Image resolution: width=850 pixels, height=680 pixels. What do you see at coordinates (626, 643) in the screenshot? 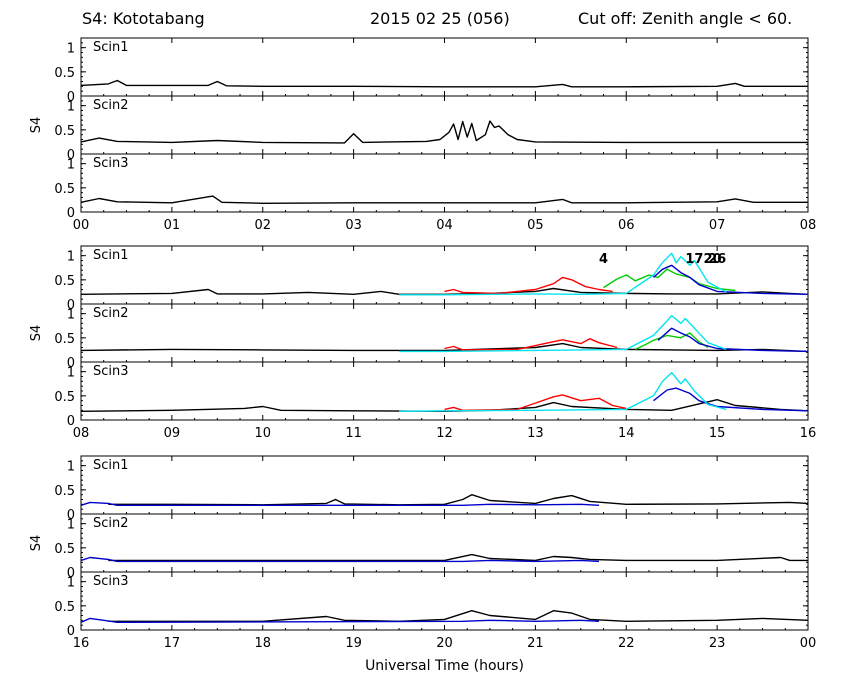
I see `x-tick-label: 22` at bounding box center [626, 643].